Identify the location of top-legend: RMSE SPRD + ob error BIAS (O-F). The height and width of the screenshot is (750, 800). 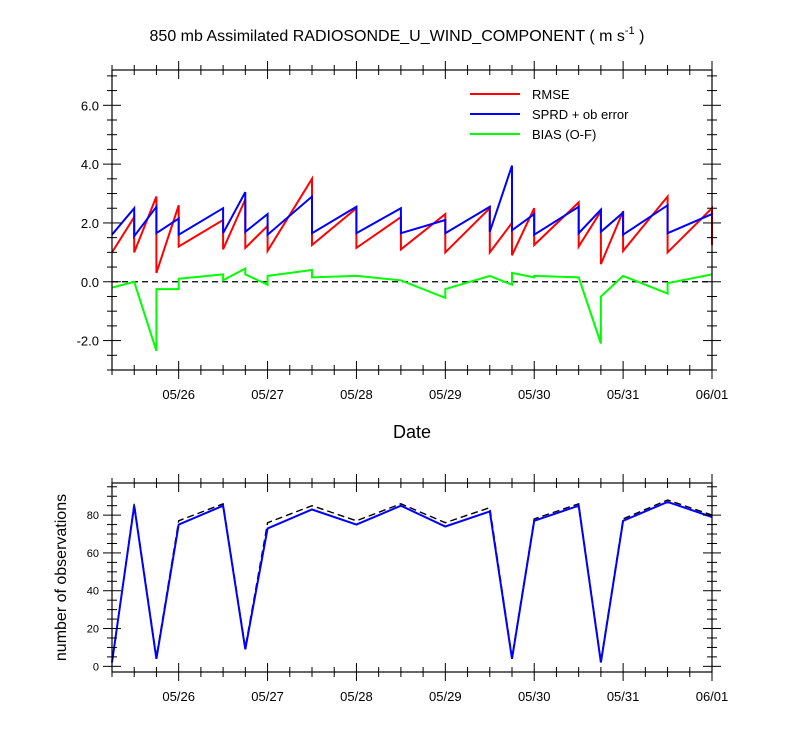
(549, 114).